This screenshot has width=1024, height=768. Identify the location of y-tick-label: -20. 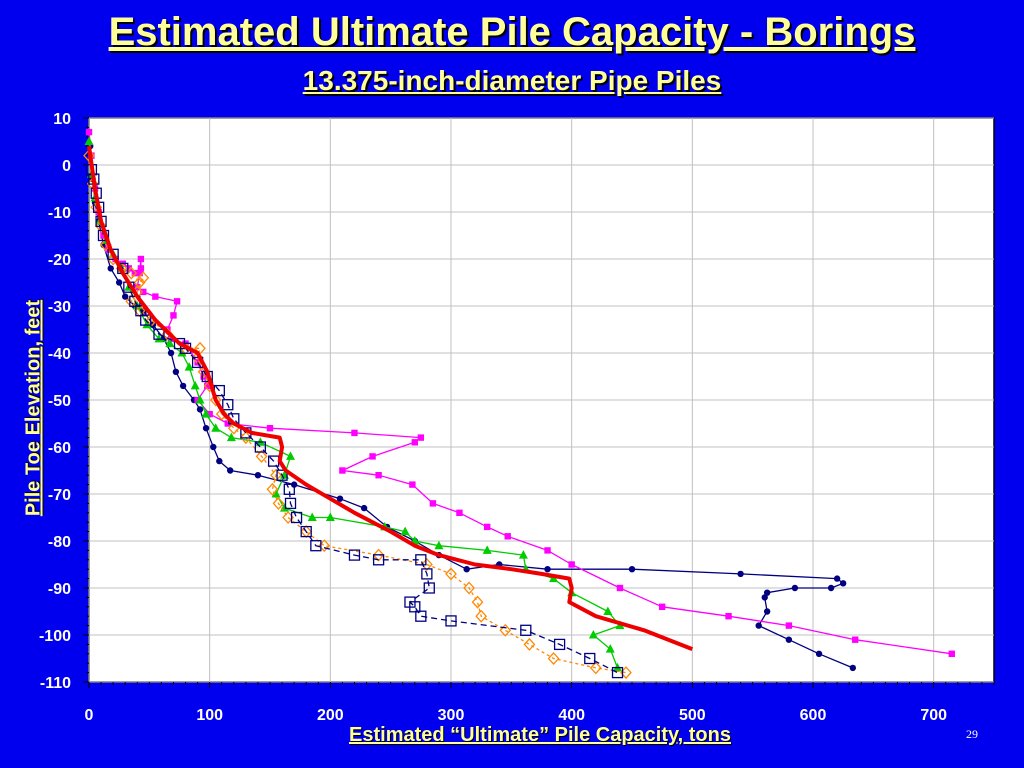
(59, 260).